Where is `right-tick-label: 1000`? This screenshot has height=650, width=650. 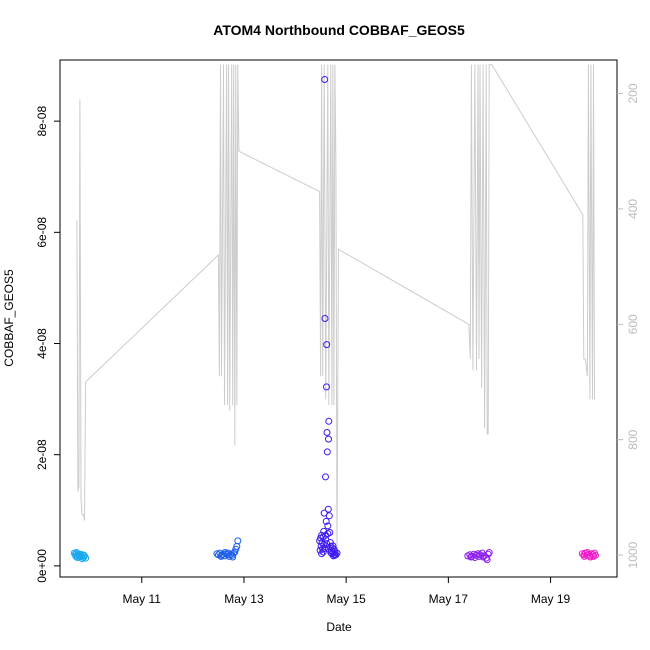 right-tick-label: 1000 is located at coordinates (633, 554).